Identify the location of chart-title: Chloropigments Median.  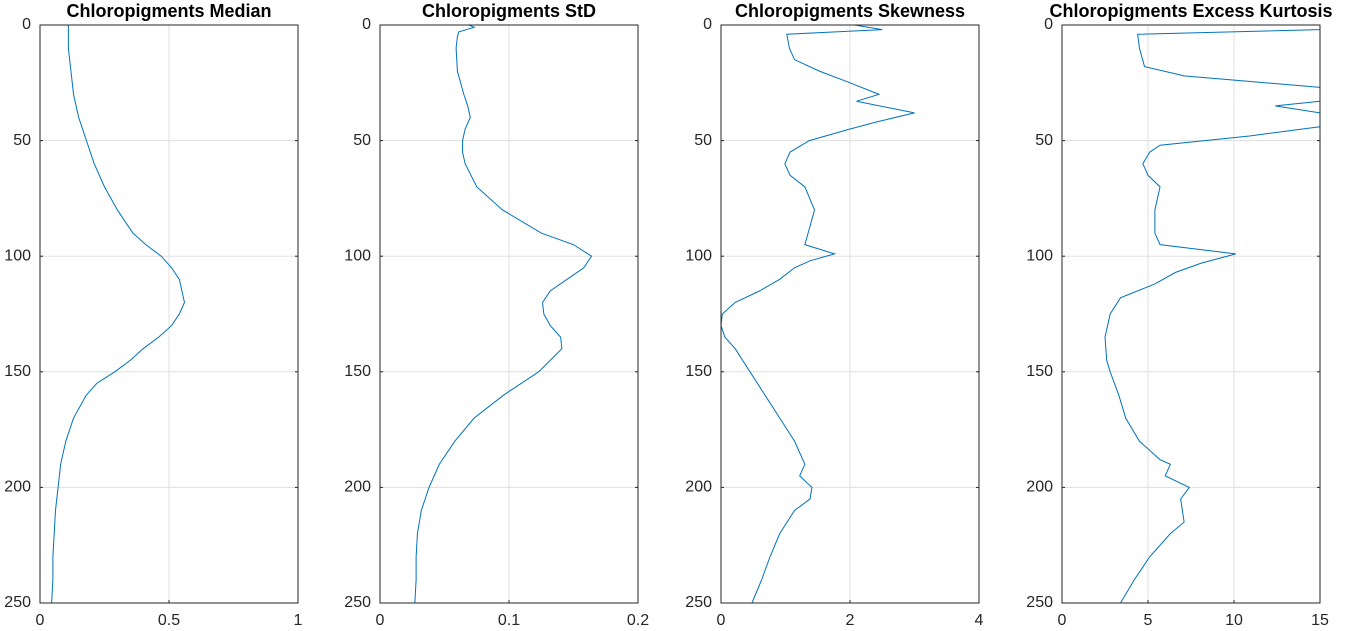
(168, 11).